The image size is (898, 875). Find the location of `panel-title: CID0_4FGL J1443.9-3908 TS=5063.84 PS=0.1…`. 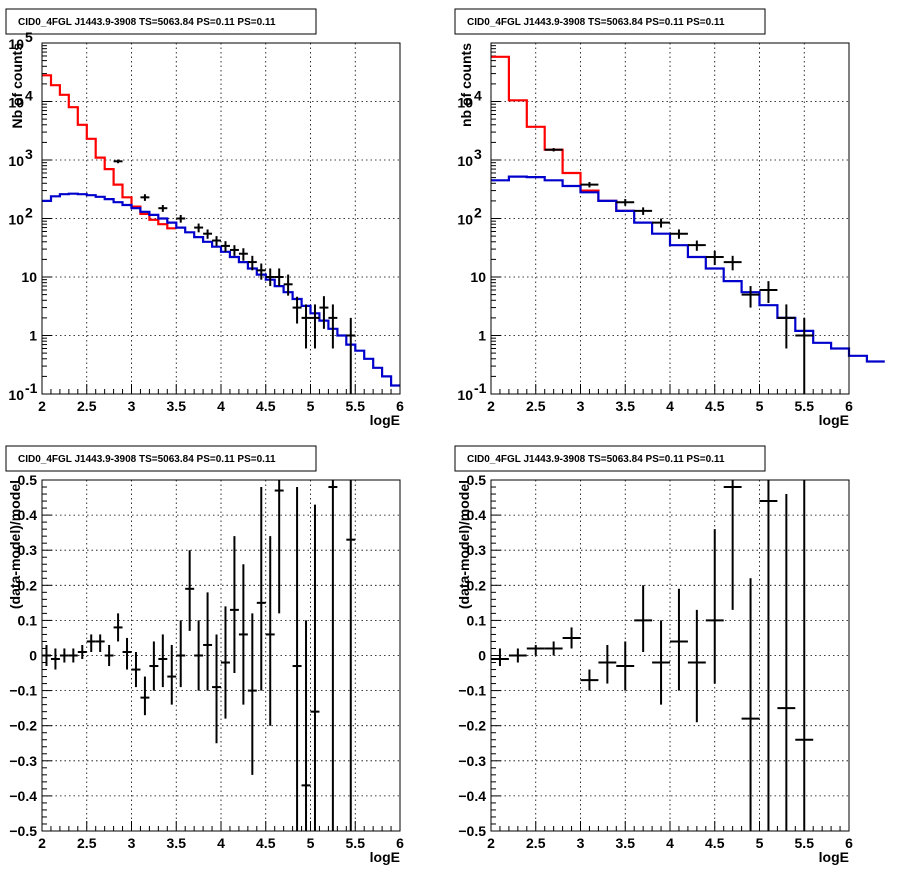

panel-title: CID0_4FGL J1443.9-3908 TS=5063.84 PS=0.1… is located at coordinates (147, 459).